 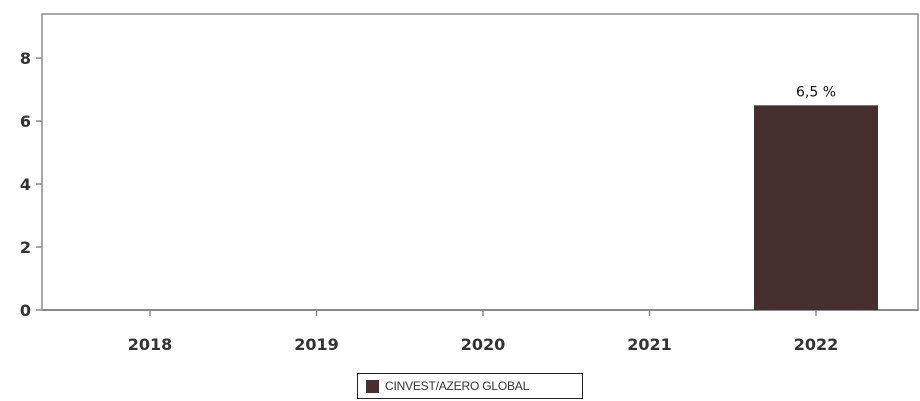 I want to click on y-tick-label: 0, so click(x=25, y=310).